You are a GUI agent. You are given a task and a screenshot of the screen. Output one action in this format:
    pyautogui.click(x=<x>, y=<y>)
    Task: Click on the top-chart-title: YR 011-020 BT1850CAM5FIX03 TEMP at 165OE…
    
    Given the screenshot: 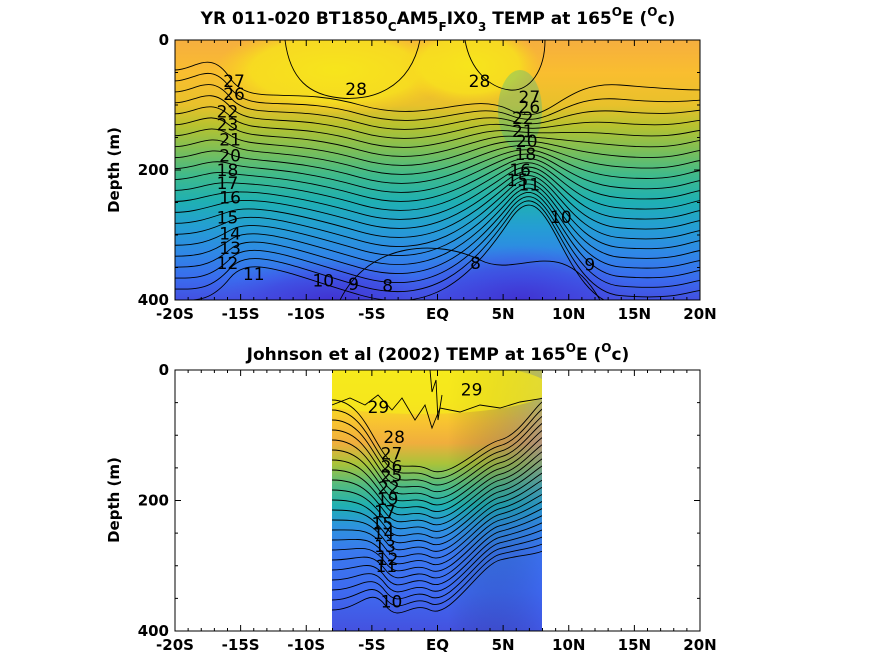 What is the action you would take?
    pyautogui.click(x=438, y=19)
    